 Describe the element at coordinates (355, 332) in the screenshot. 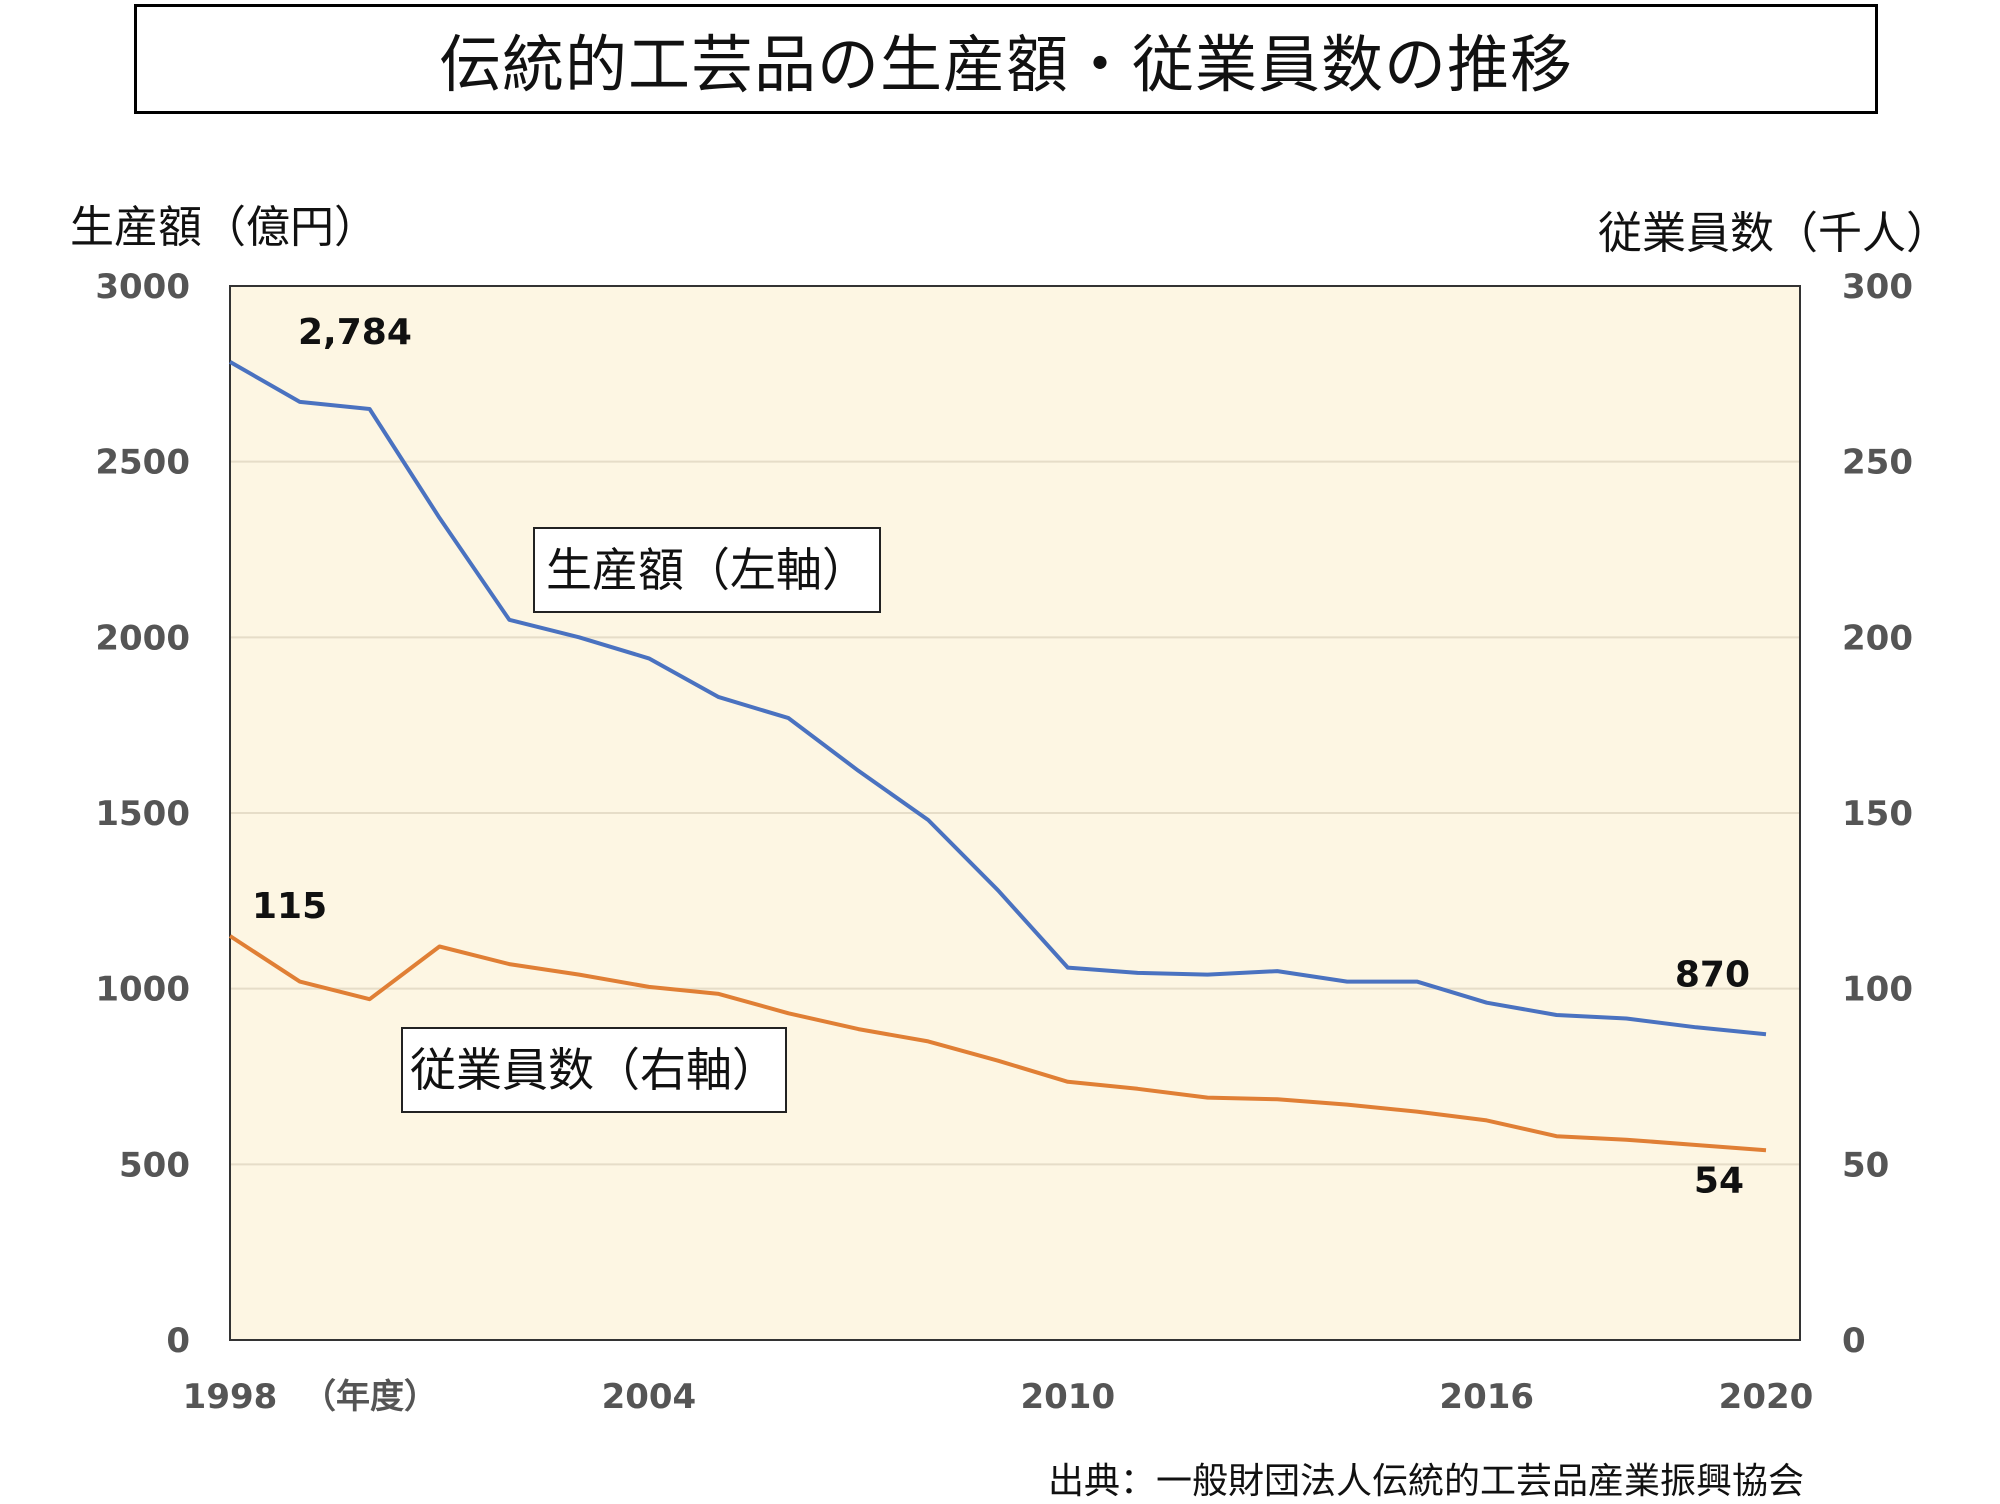

I see `data-label: 2,784` at that location.